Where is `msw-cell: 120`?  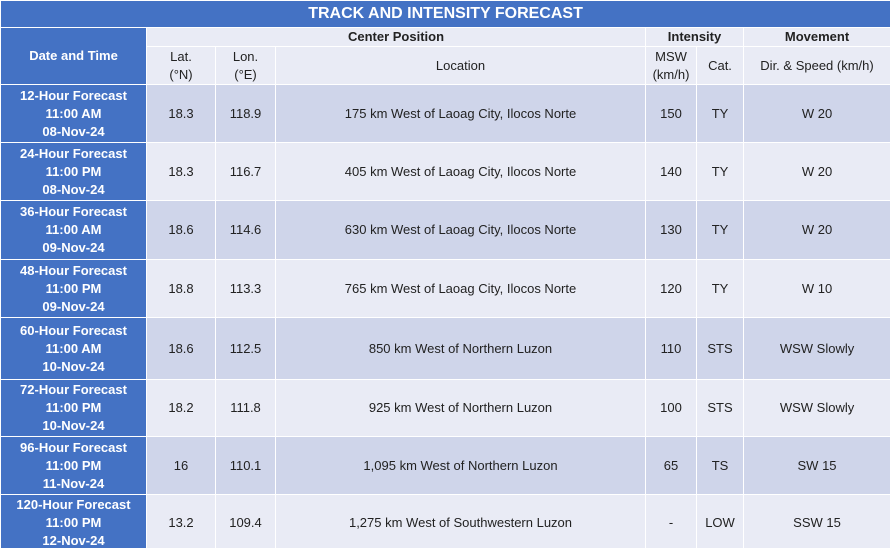 msw-cell: 120 is located at coordinates (671, 288).